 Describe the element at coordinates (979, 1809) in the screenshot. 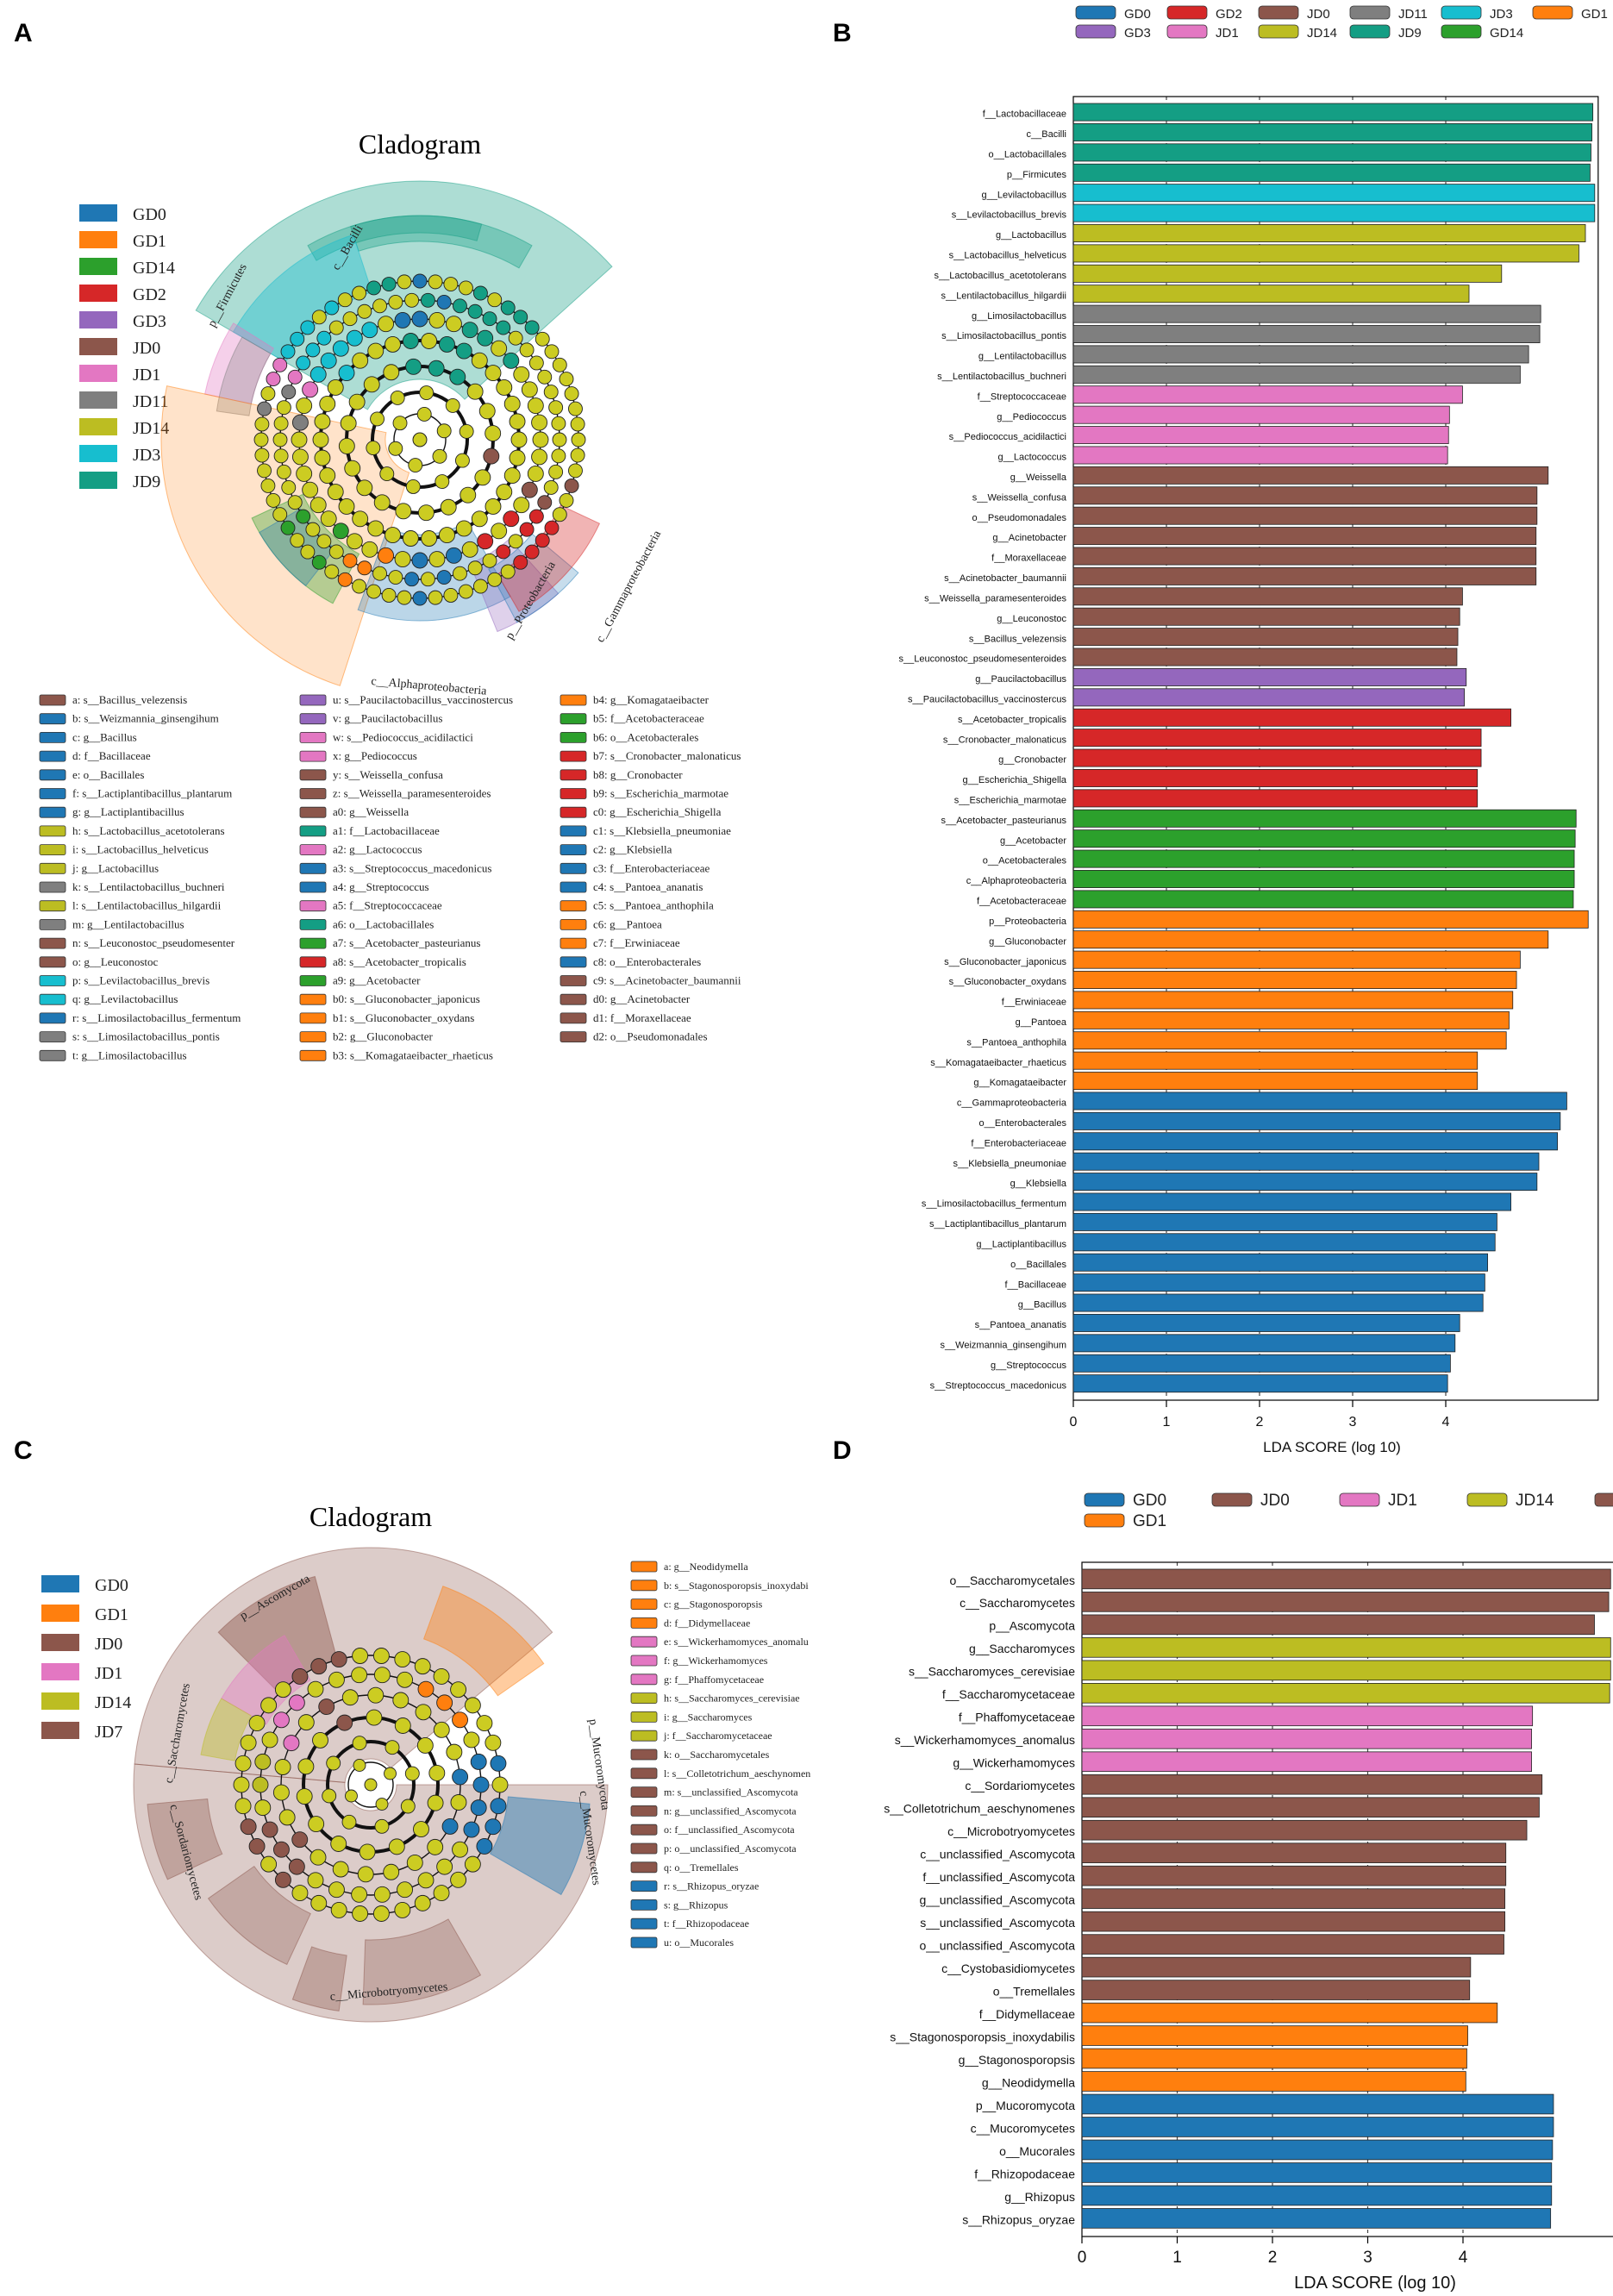

I see `category-label-s-colletotrichum-aeschynomenes: s__Colletotrichum_aeschynomenes` at that location.